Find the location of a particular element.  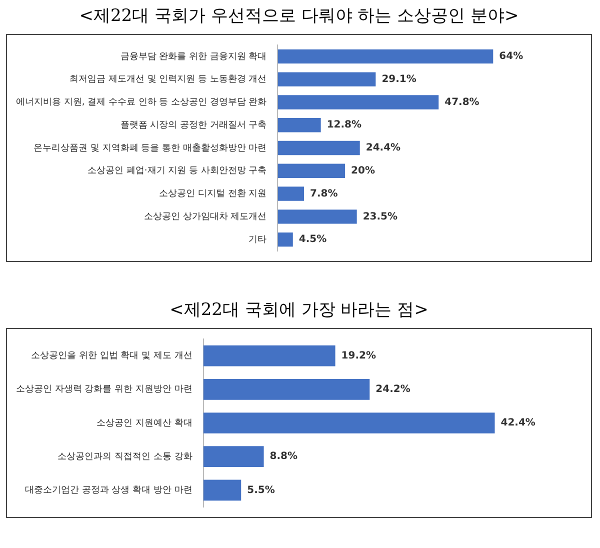

y-tick-label: 에너지비용 지원, 결제 수수료 인하 등 소상공인 경영부담 완화 is located at coordinates (141, 103).